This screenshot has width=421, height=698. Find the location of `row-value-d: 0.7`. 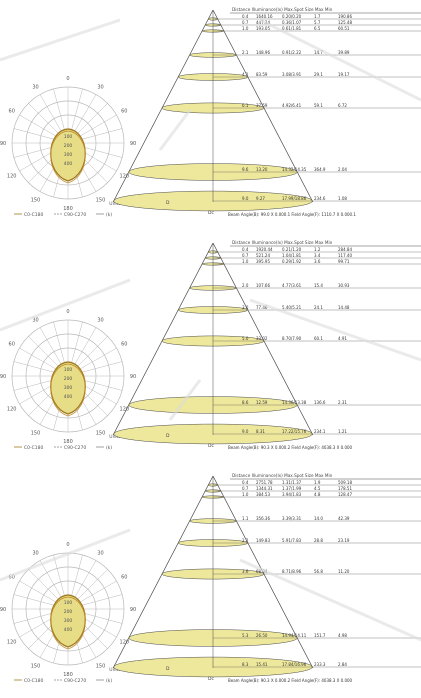

row-value-d: 0.7 is located at coordinates (245, 22).